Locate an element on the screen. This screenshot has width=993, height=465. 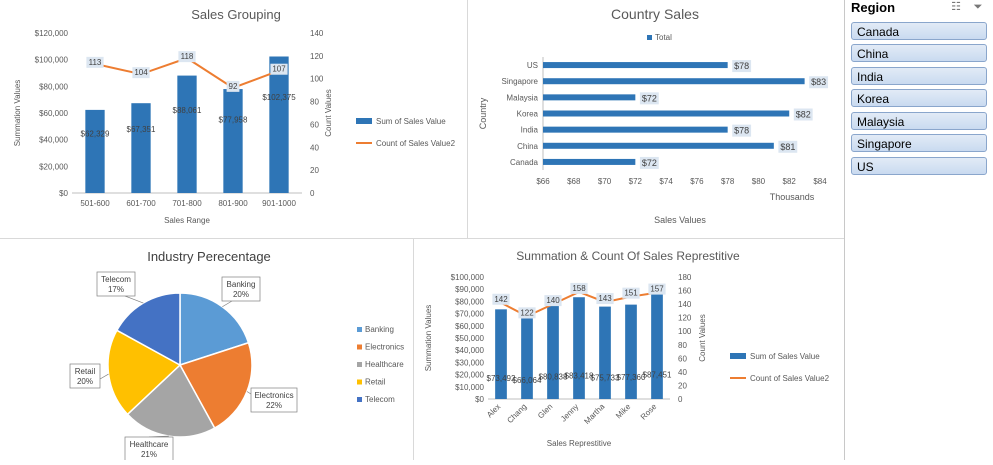
legend-label: Healthcare is located at coordinates (384, 364).